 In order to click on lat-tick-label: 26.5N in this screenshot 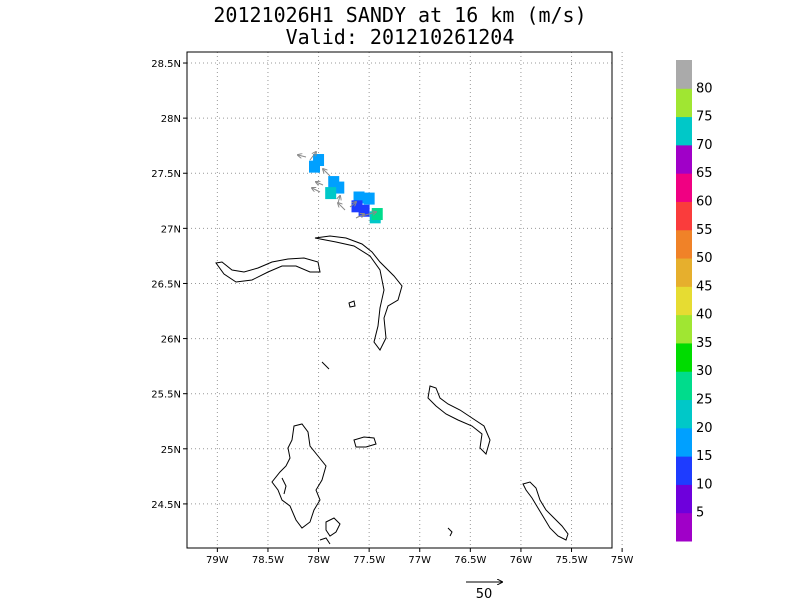, I will do `click(166, 284)`.